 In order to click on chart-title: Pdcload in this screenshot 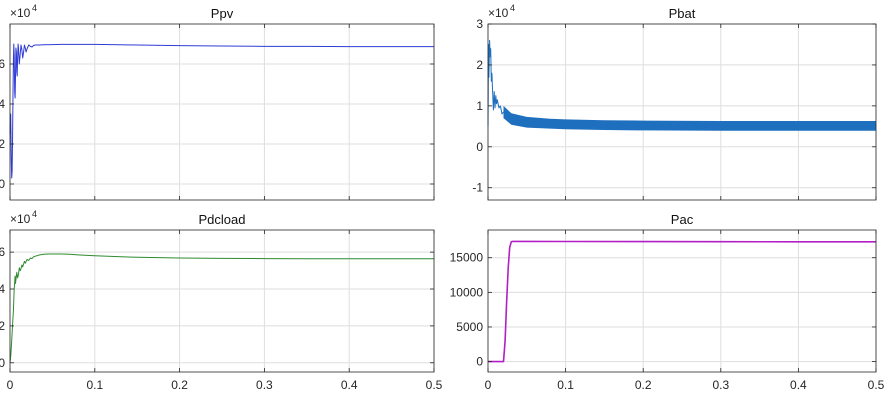, I will do `click(222, 219)`.